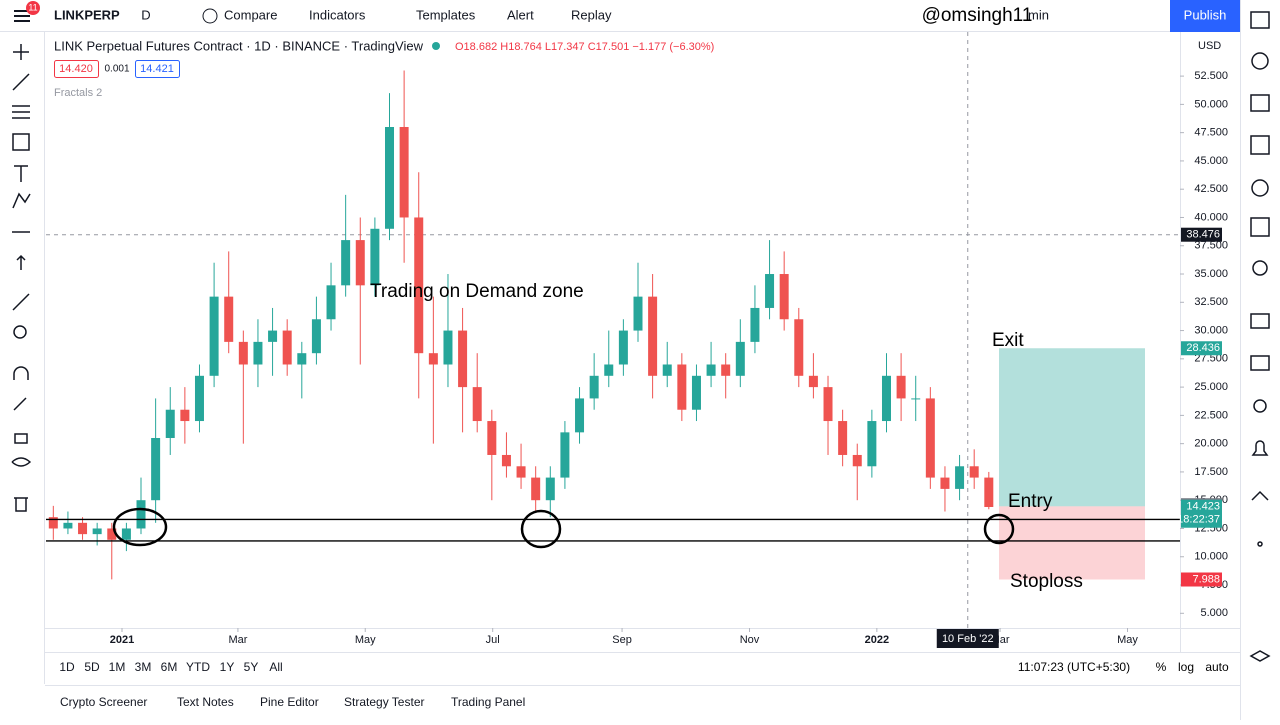 The image size is (1280, 725). Describe the element at coordinates (477, 291) in the screenshot. I see `annotation: Trading on Demand zone` at that location.